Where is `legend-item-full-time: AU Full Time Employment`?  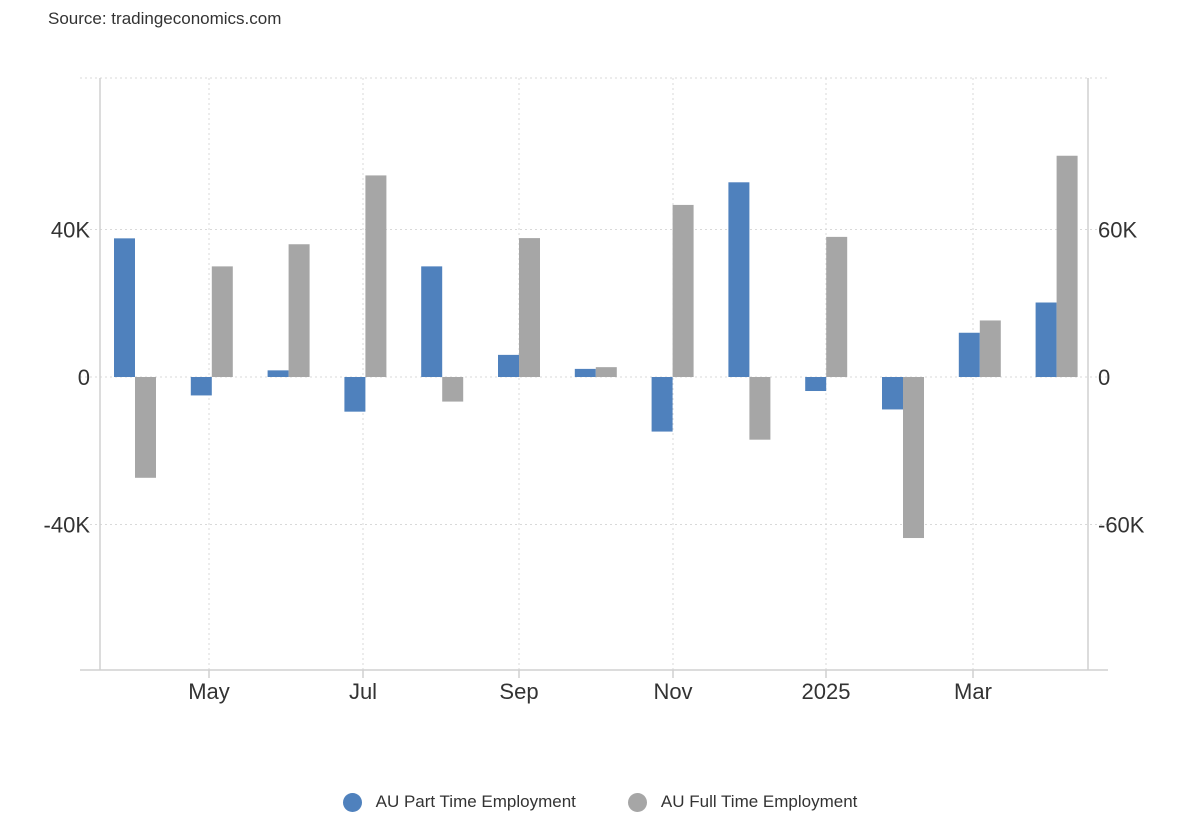
legend-item-full-time: AU Full Time Employment is located at coordinates (742, 802).